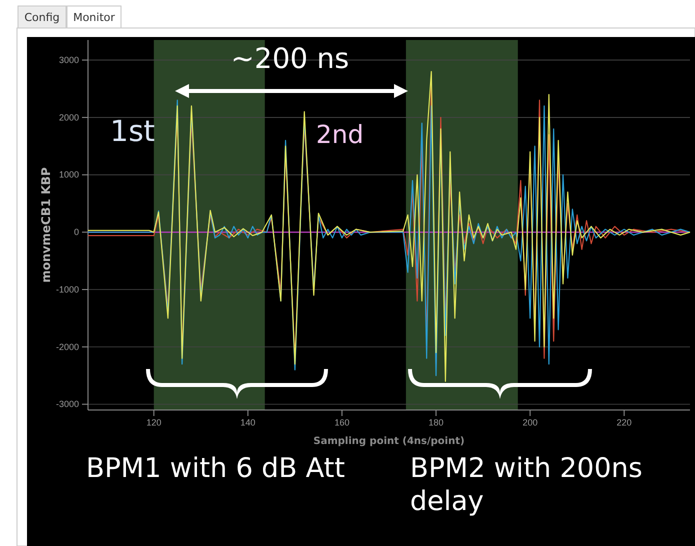 This screenshot has height=546, width=695. Describe the element at coordinates (526, 485) in the screenshot. I see `text: BPM2 with 200ns delay` at that location.